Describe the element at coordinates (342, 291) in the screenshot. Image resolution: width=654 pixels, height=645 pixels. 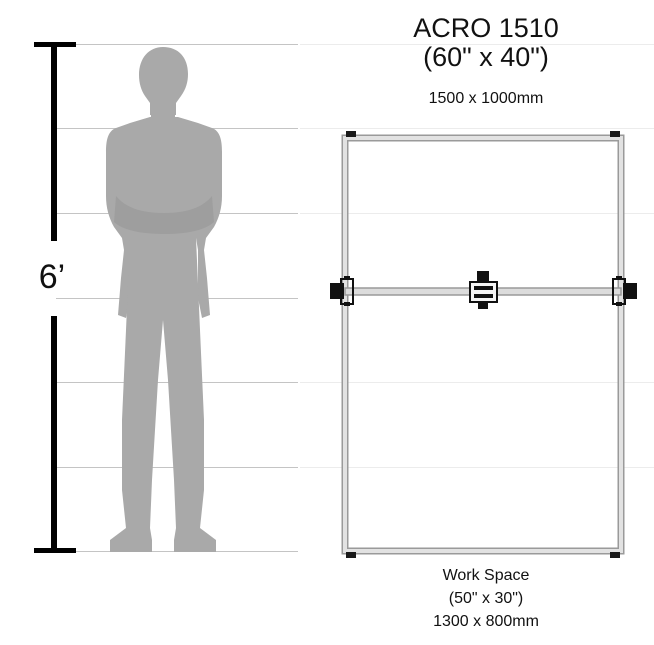
I see `gantry-left-end` at that location.